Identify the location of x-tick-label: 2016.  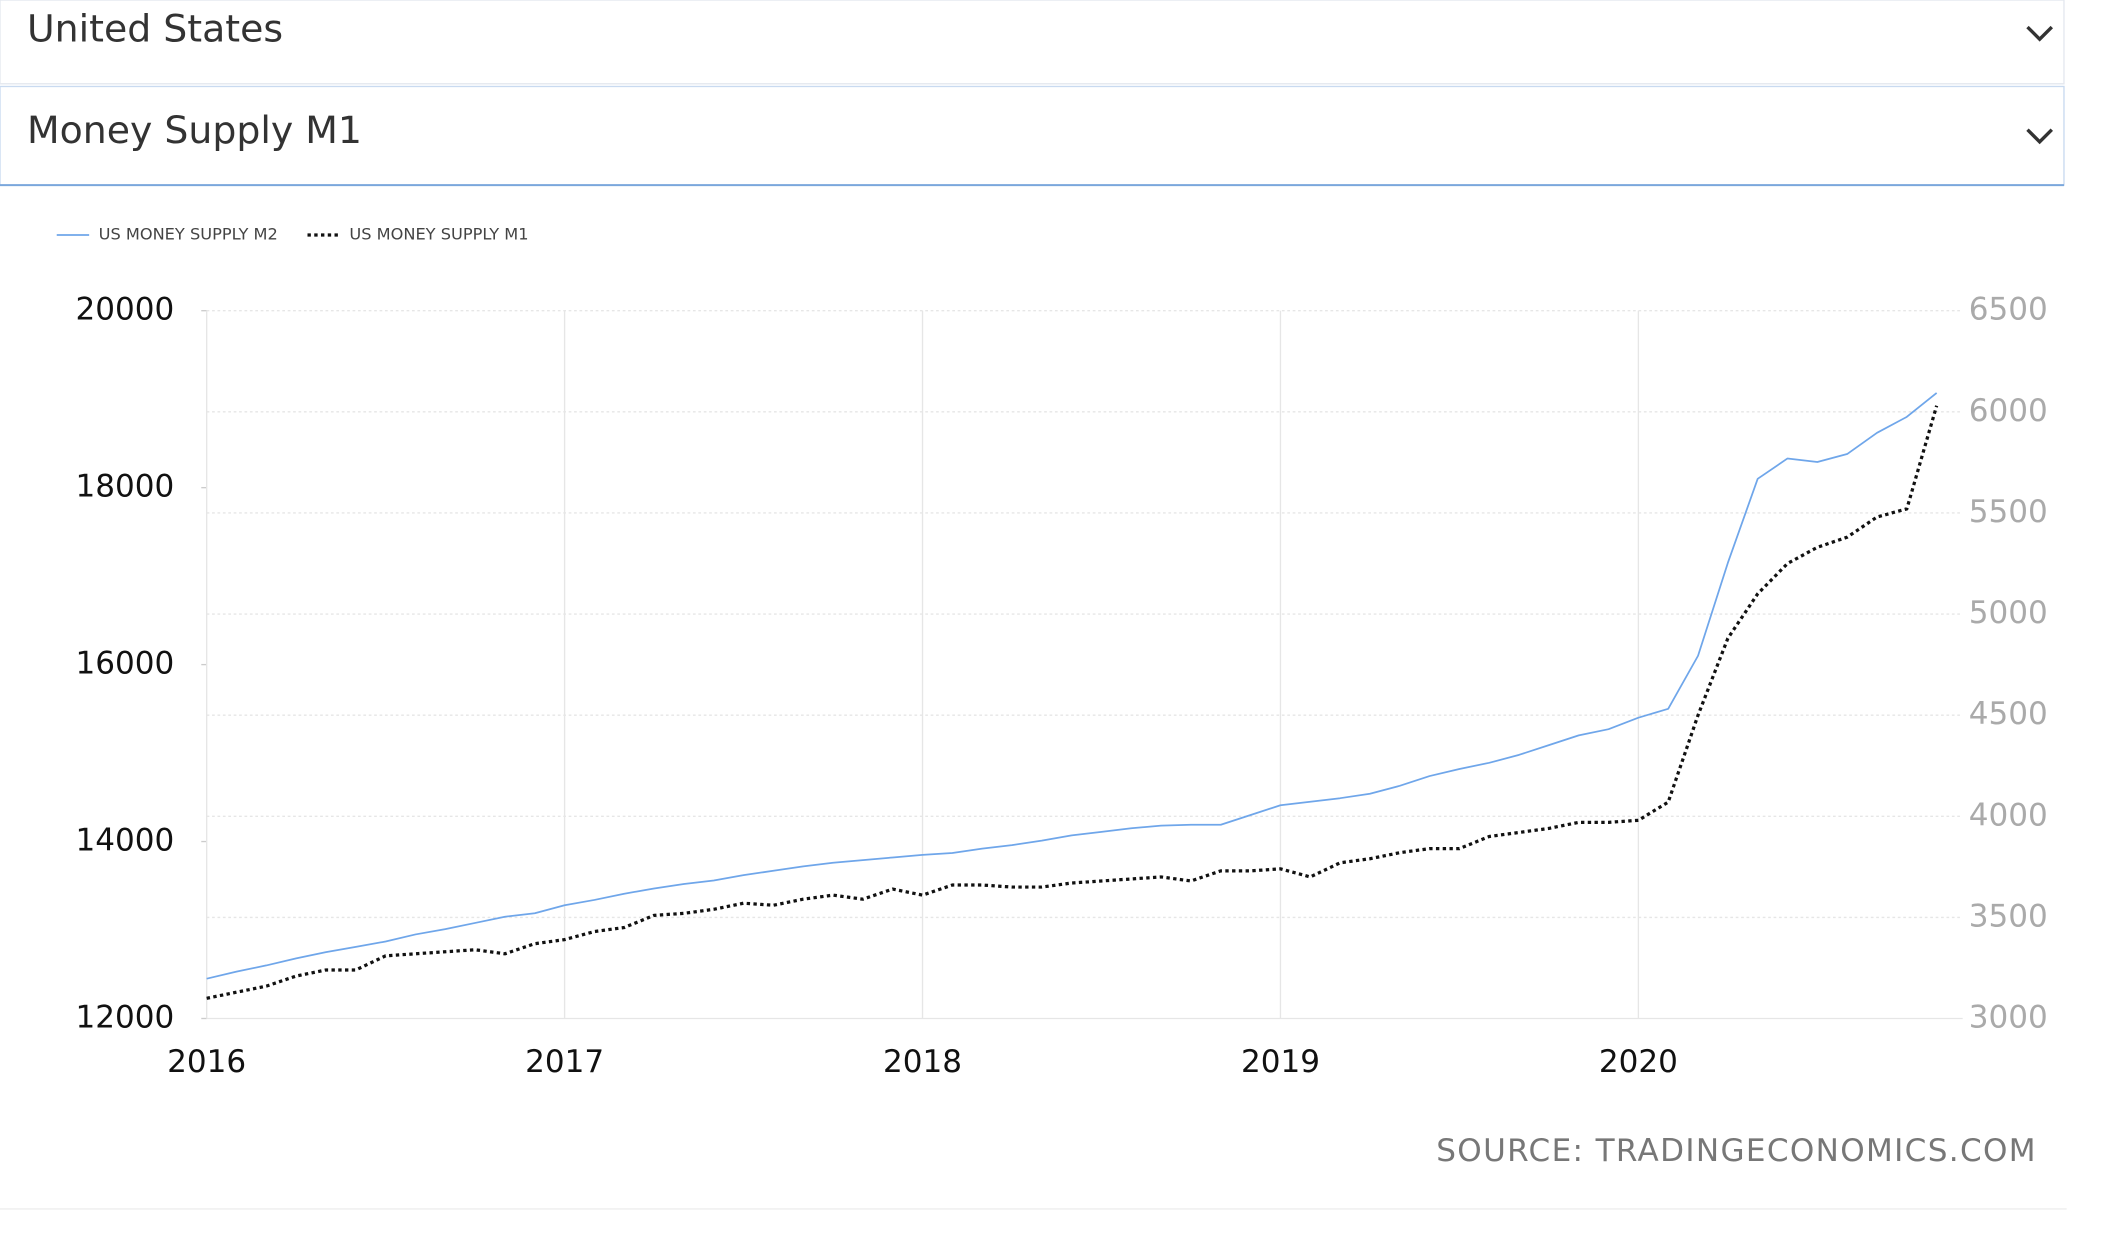
(206, 1062).